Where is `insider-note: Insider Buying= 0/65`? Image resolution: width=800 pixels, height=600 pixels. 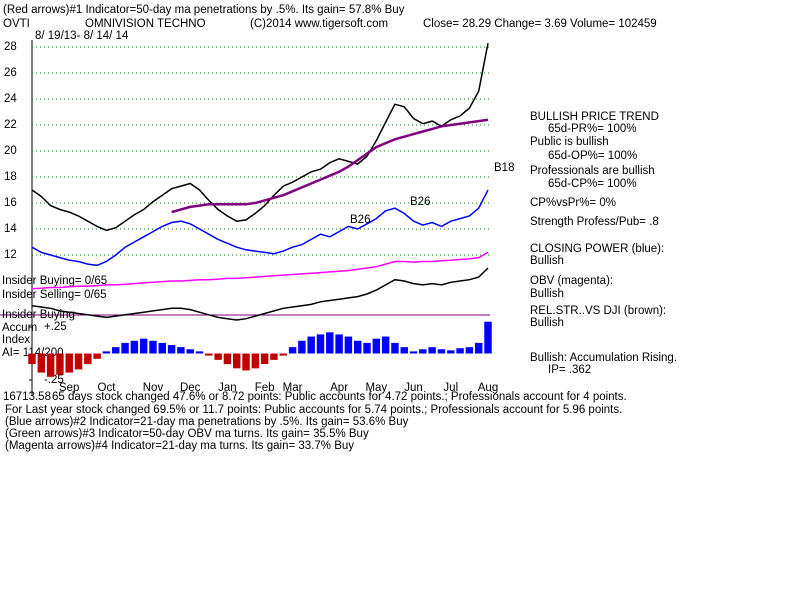 insider-note: Insider Buying= 0/65 is located at coordinates (54, 281).